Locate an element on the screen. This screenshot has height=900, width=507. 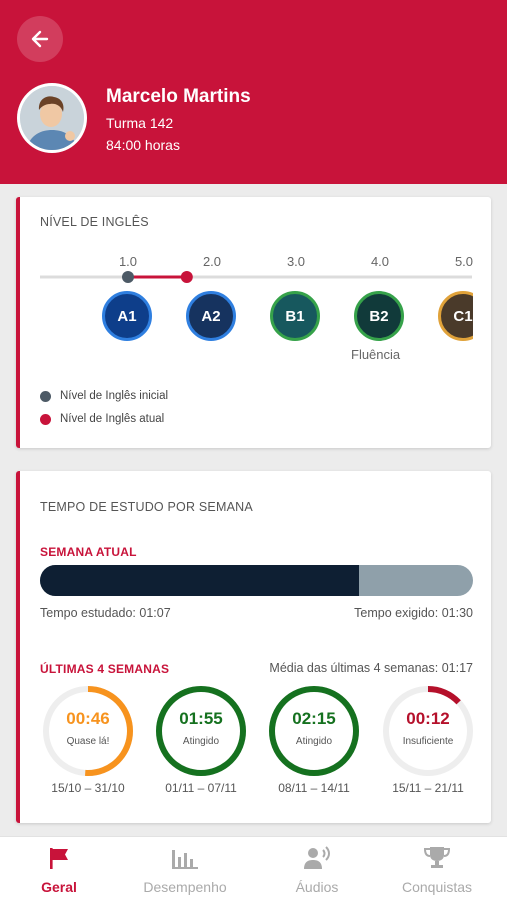
scale-label: 2.0 is located at coordinates (212, 261).